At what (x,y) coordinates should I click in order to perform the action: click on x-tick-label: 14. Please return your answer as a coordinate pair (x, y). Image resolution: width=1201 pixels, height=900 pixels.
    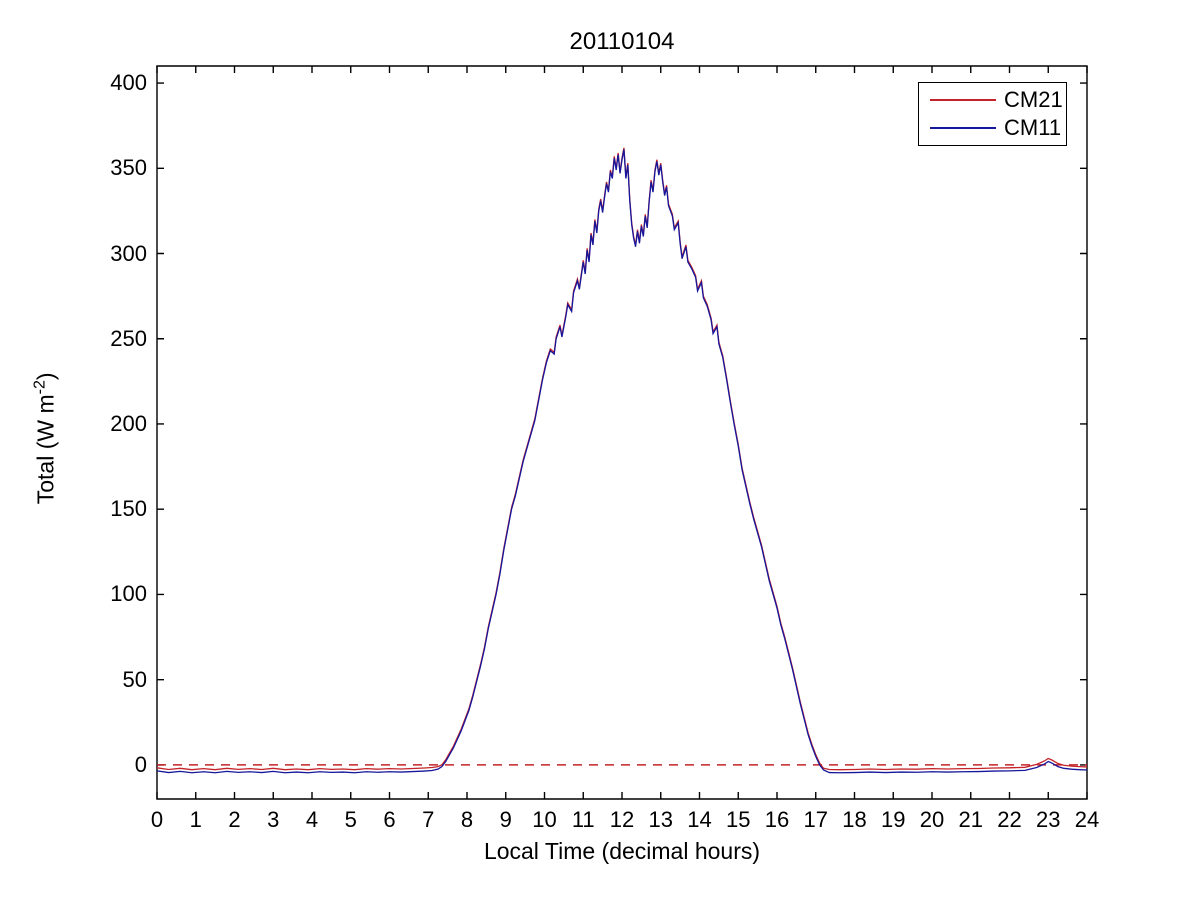
    Looking at the image, I should click on (699, 819).